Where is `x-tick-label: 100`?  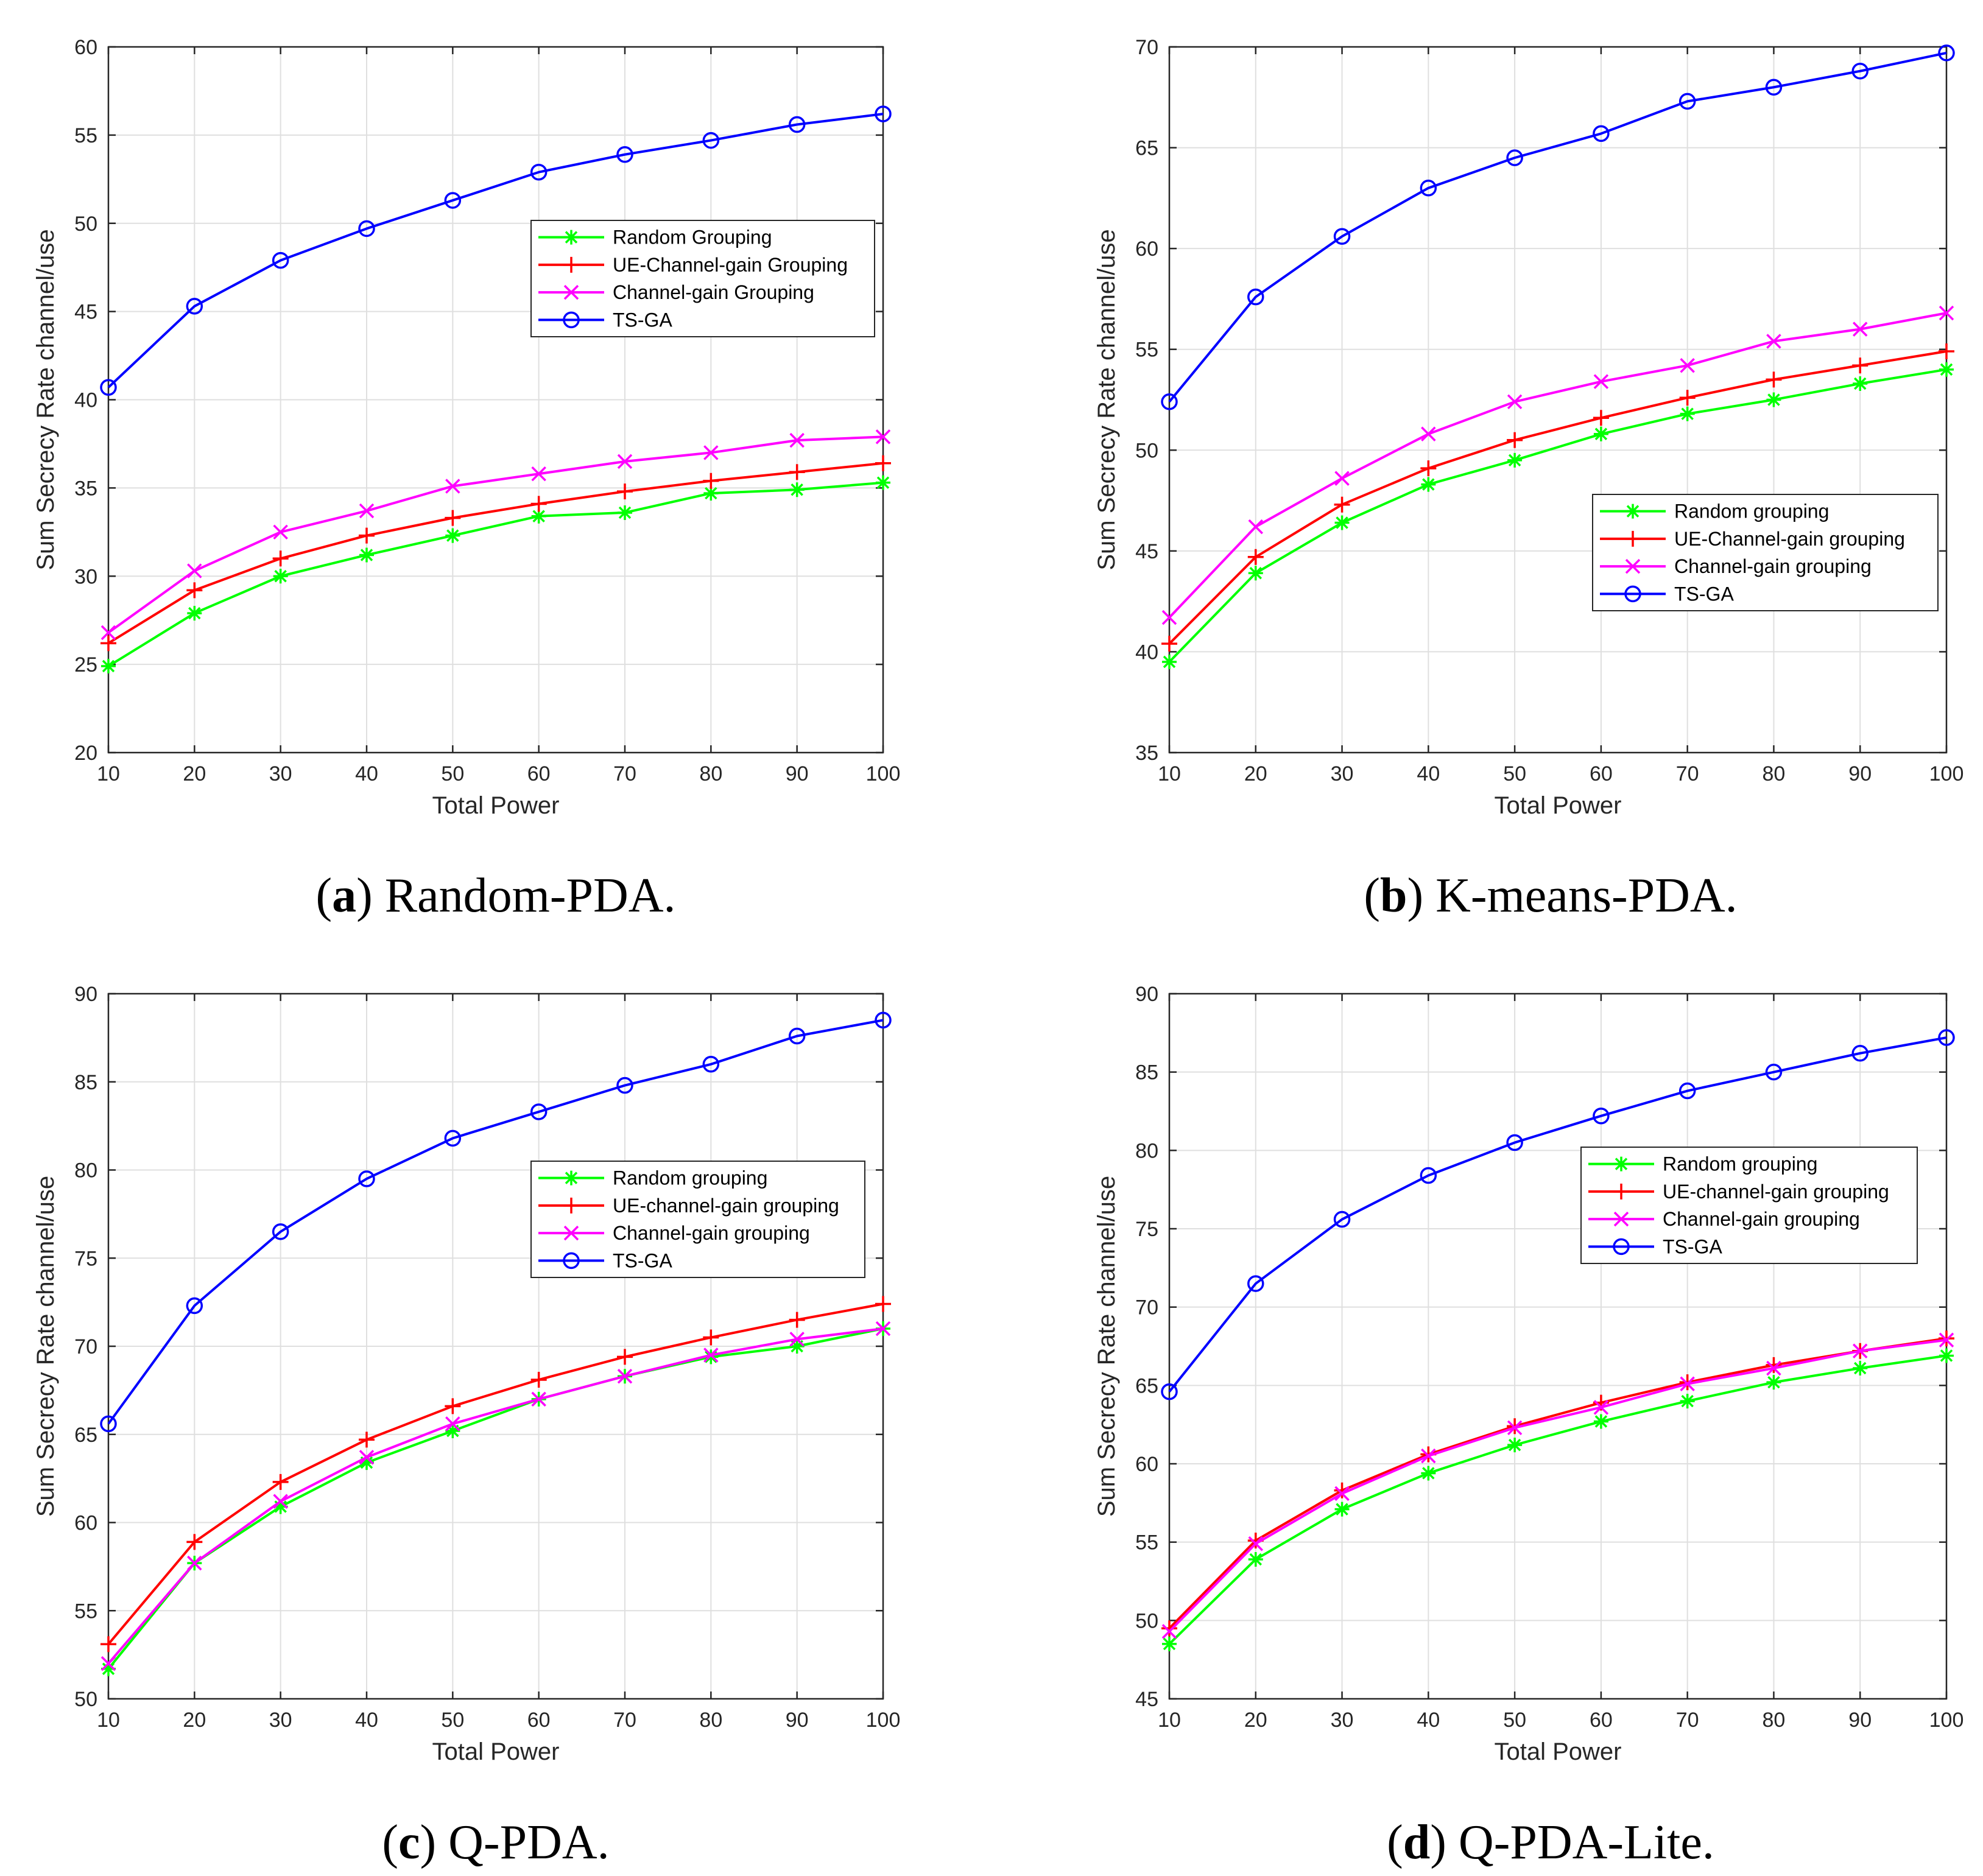
x-tick-label: 100 is located at coordinates (1946, 773).